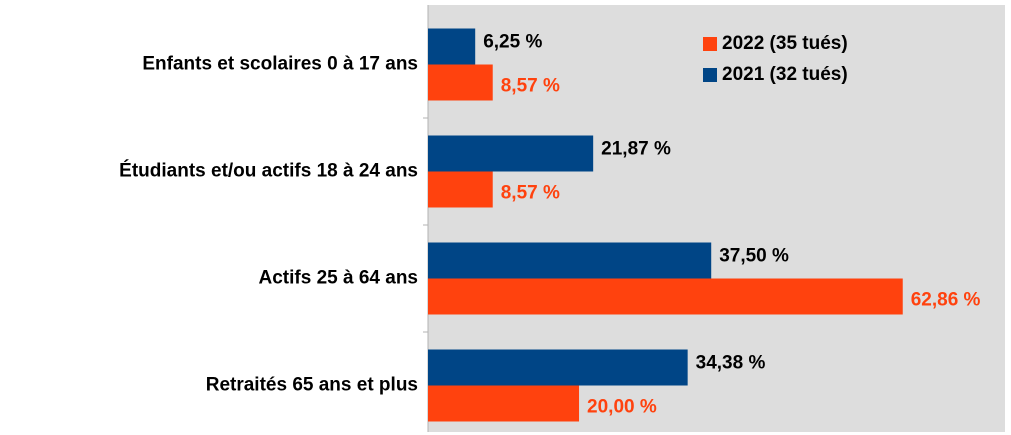  What do you see at coordinates (338, 278) in the screenshot?
I see `category-label: Actifs 25 à 64 ans` at bounding box center [338, 278].